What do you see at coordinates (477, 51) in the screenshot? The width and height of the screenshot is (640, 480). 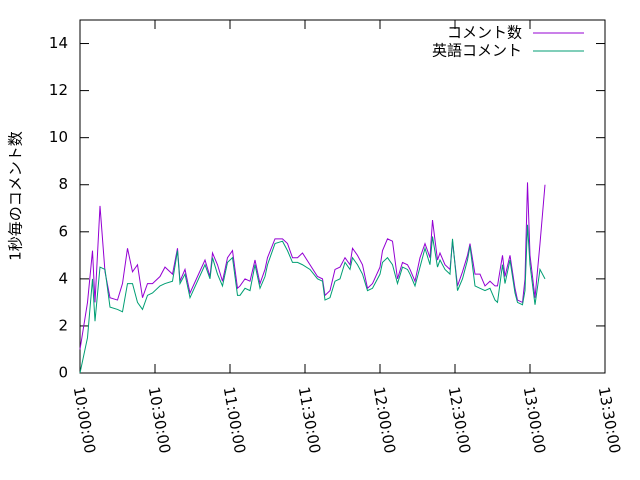 I see `legend-label: 英語コメント` at bounding box center [477, 51].